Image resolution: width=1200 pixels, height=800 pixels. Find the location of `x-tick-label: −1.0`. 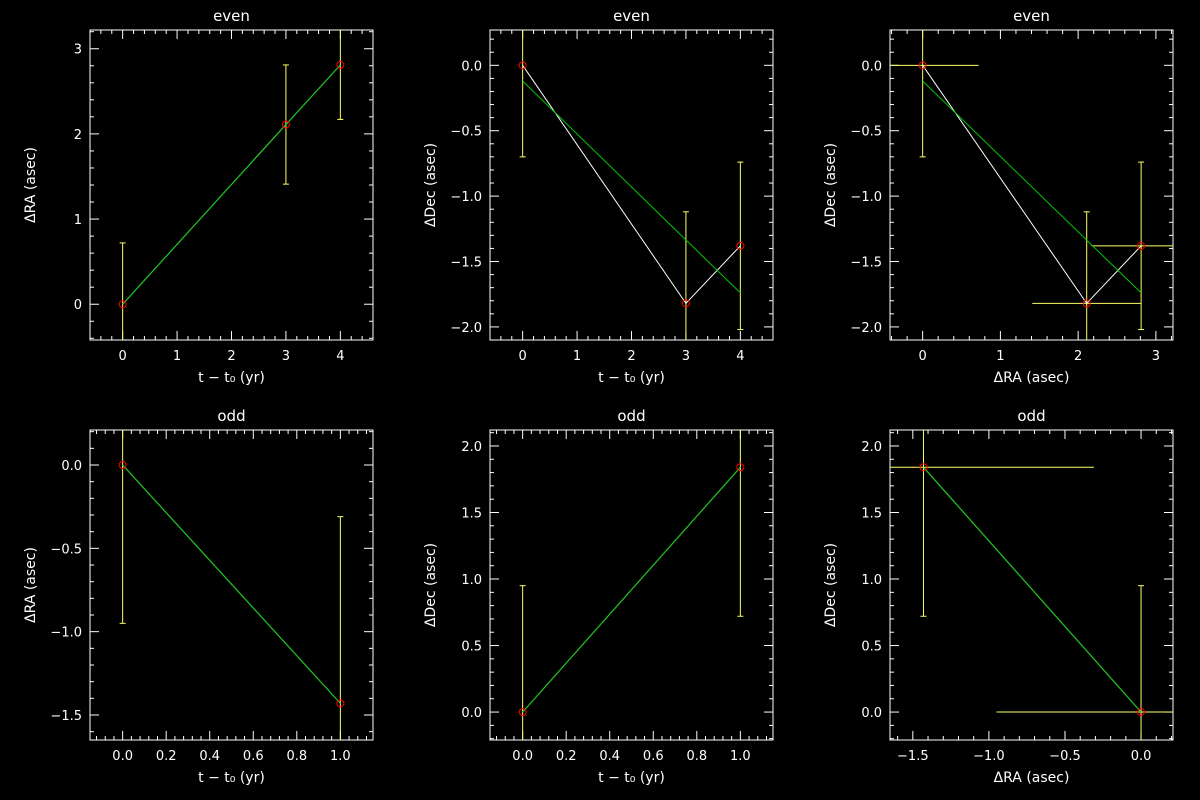

x-tick-label: −1.0 is located at coordinates (989, 756).